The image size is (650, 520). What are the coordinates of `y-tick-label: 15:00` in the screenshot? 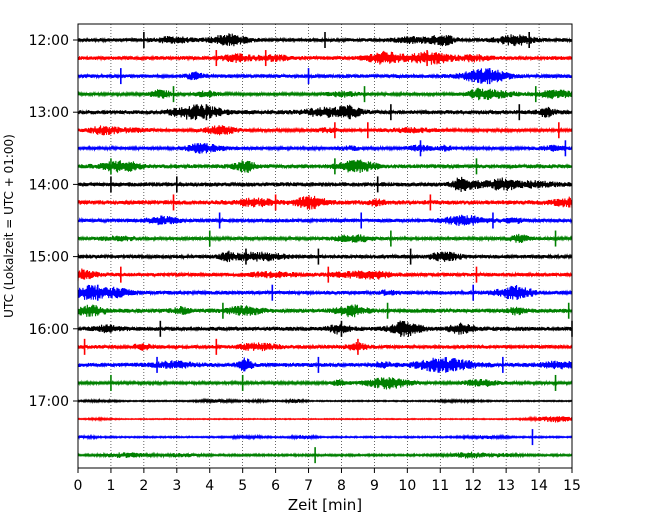 It's located at (49, 258).